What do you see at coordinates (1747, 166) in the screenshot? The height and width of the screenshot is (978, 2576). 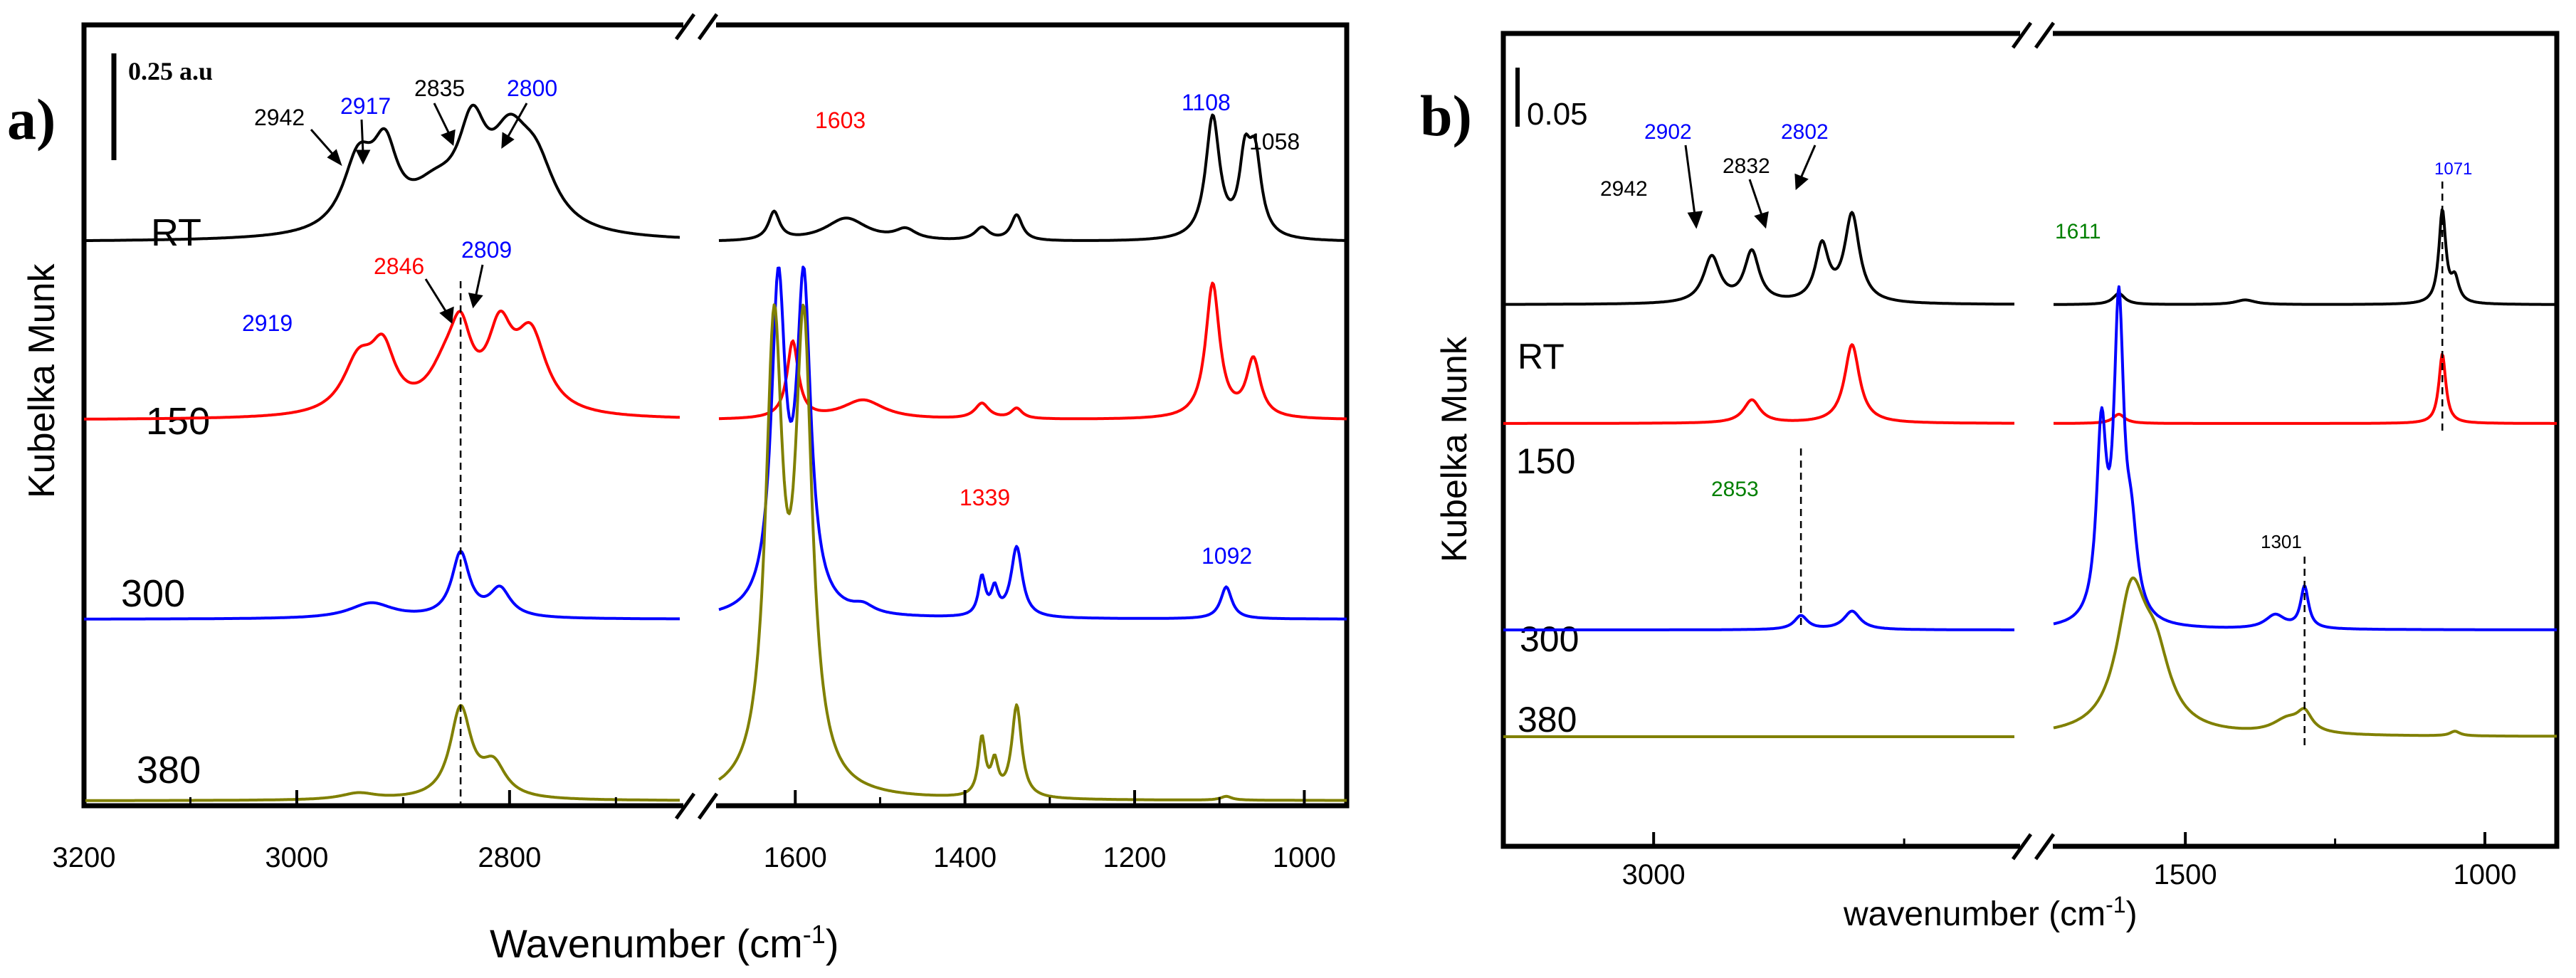 I see `panel-b-peak-label-2832: 2832` at bounding box center [1747, 166].